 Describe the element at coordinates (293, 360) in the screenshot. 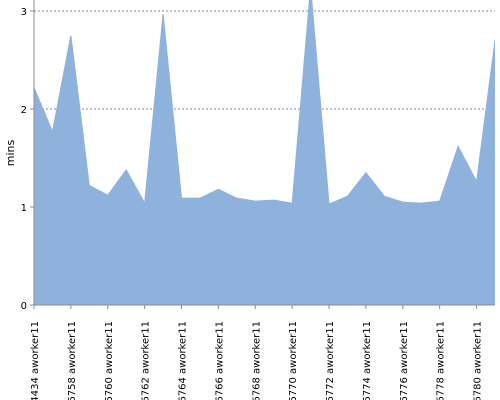

I see `x-tick-label: #6770 aworker11` at that location.